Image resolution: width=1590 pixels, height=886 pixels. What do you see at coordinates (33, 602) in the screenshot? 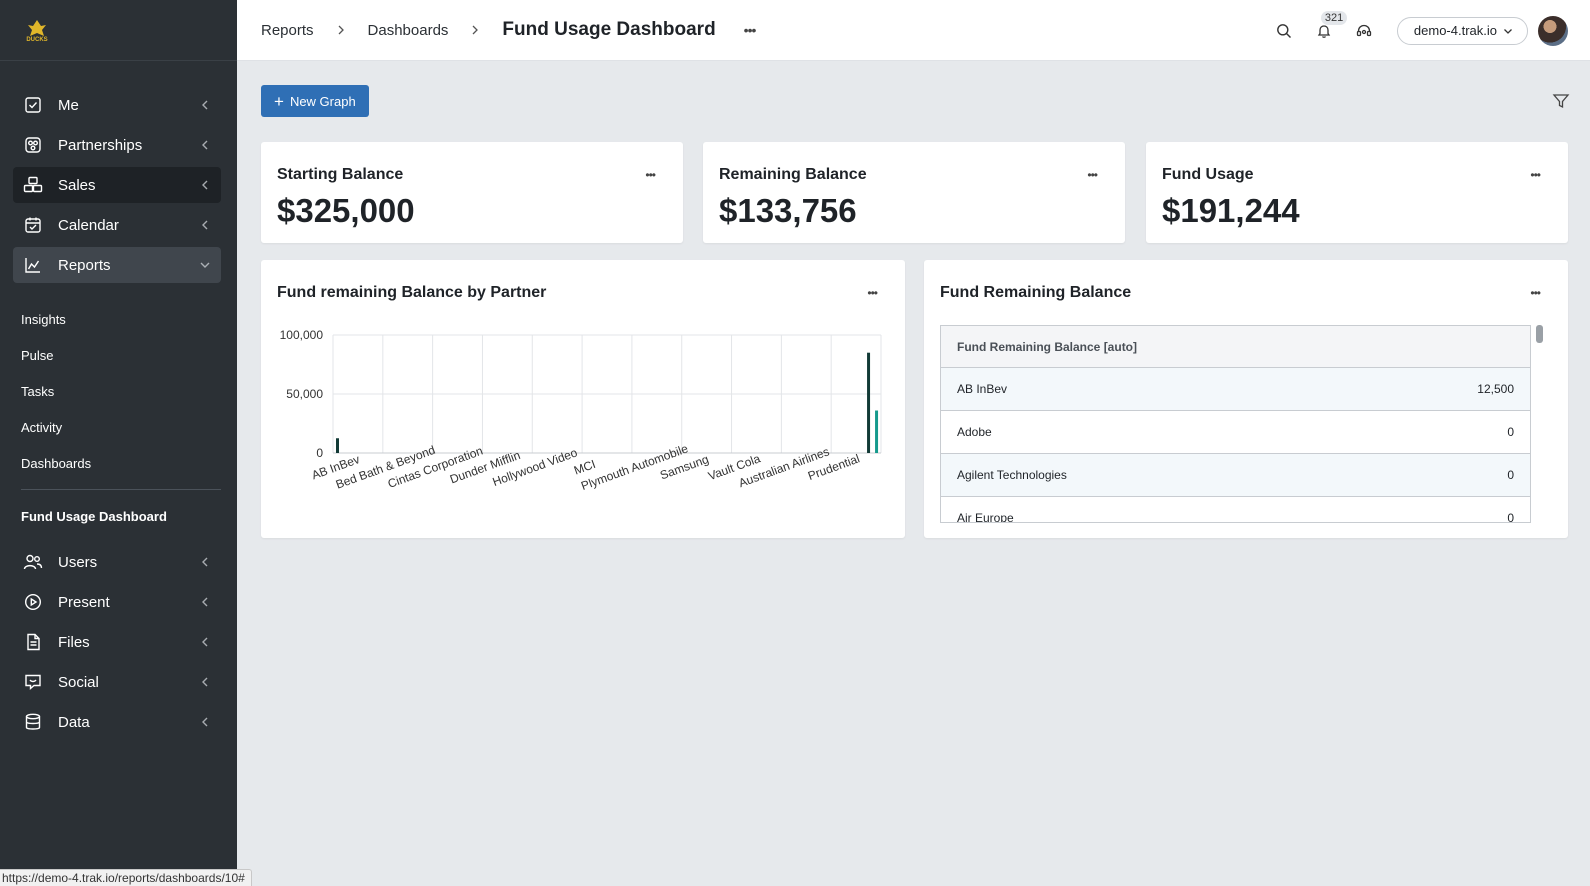
I see `play-circle-icon` at bounding box center [33, 602].